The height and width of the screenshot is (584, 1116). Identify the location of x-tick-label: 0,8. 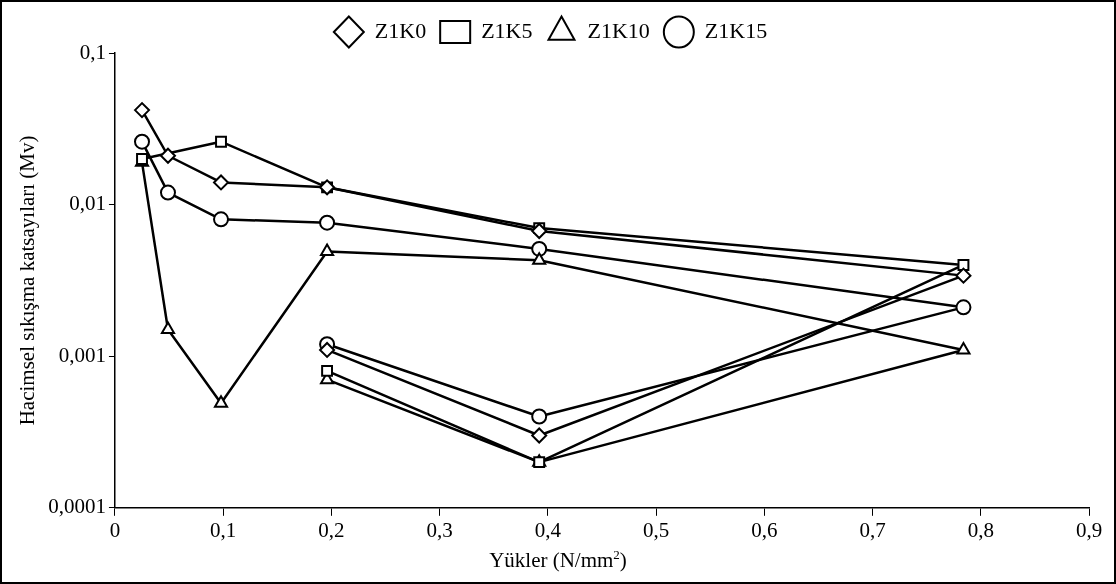
(980, 529).